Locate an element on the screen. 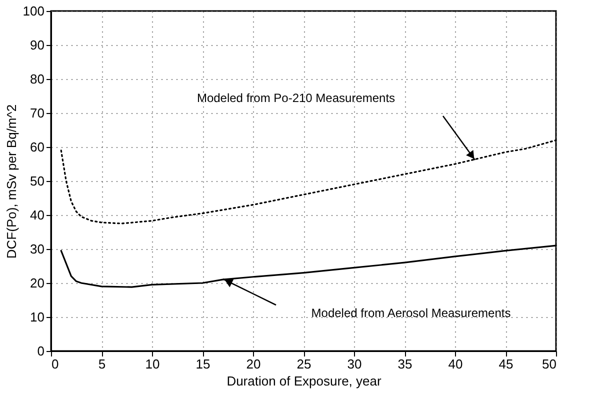  x-tick-label: 40 is located at coordinates (455, 364).